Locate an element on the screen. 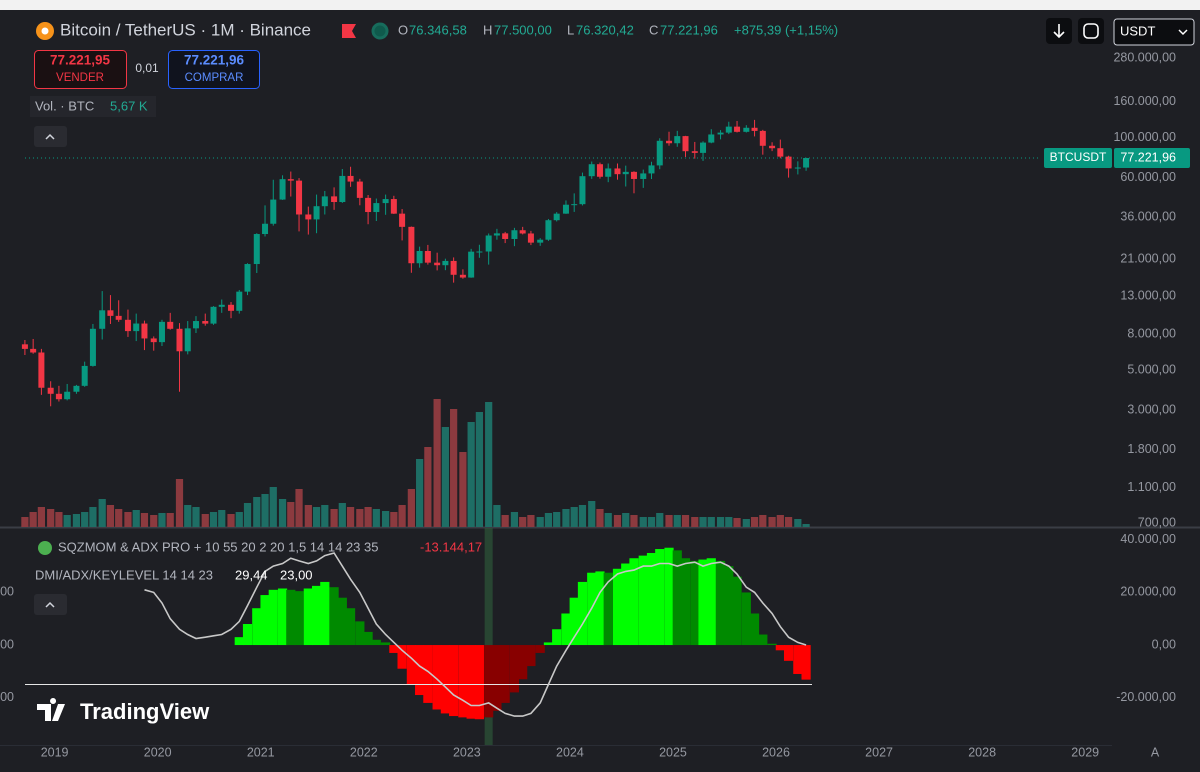  price-tick-label: 280.000,00 is located at coordinates (1144, 57).